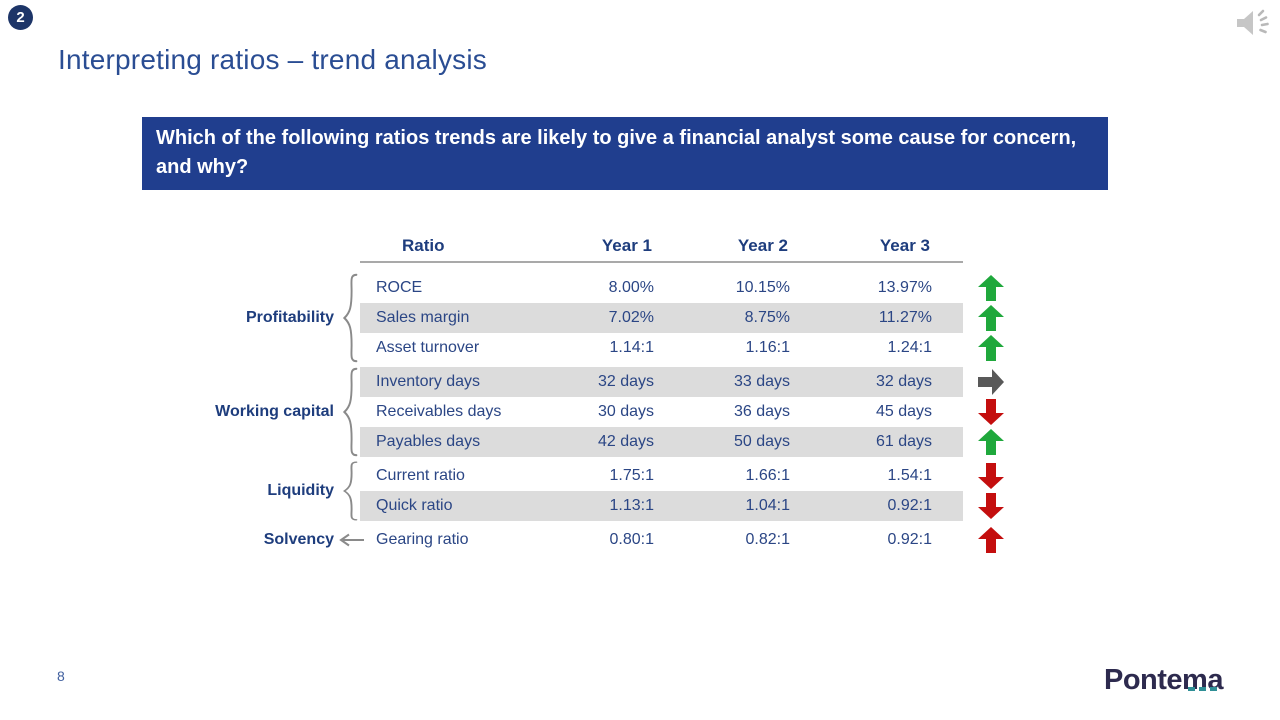 The image size is (1280, 720). What do you see at coordinates (625, 441) in the screenshot?
I see `year1-value-cell: 42 days` at bounding box center [625, 441].